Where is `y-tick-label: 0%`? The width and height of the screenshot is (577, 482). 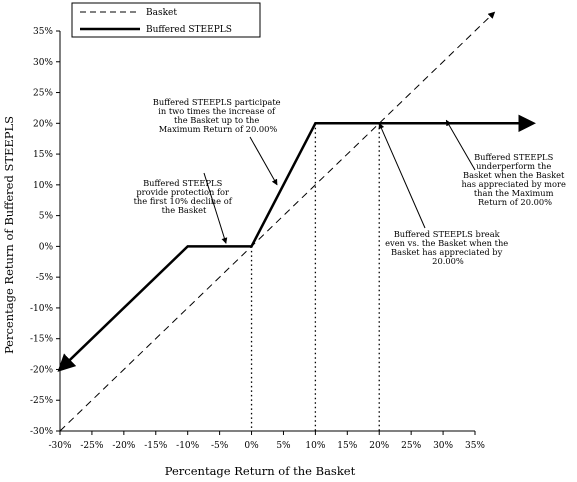 y-tick-label: 0% is located at coordinates (46, 247).